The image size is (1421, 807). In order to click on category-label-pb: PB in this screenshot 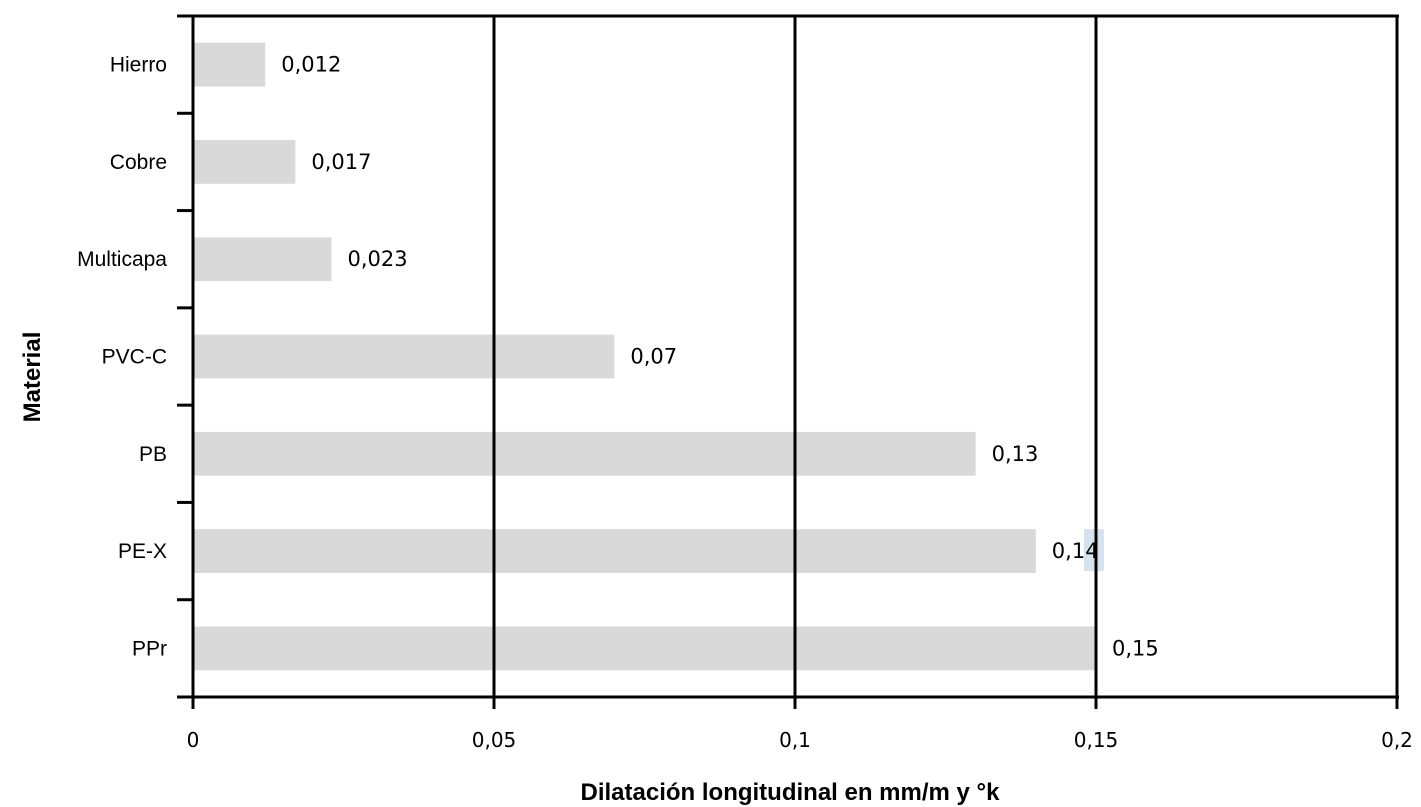, I will do `click(153, 454)`.